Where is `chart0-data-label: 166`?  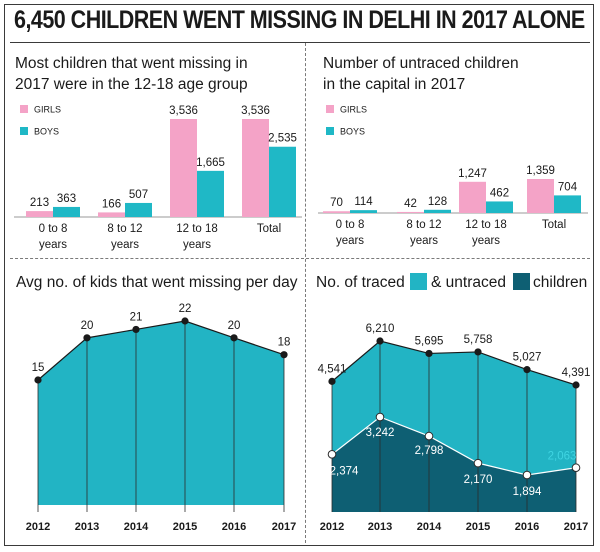
chart0-data-label: 166 is located at coordinates (111, 204).